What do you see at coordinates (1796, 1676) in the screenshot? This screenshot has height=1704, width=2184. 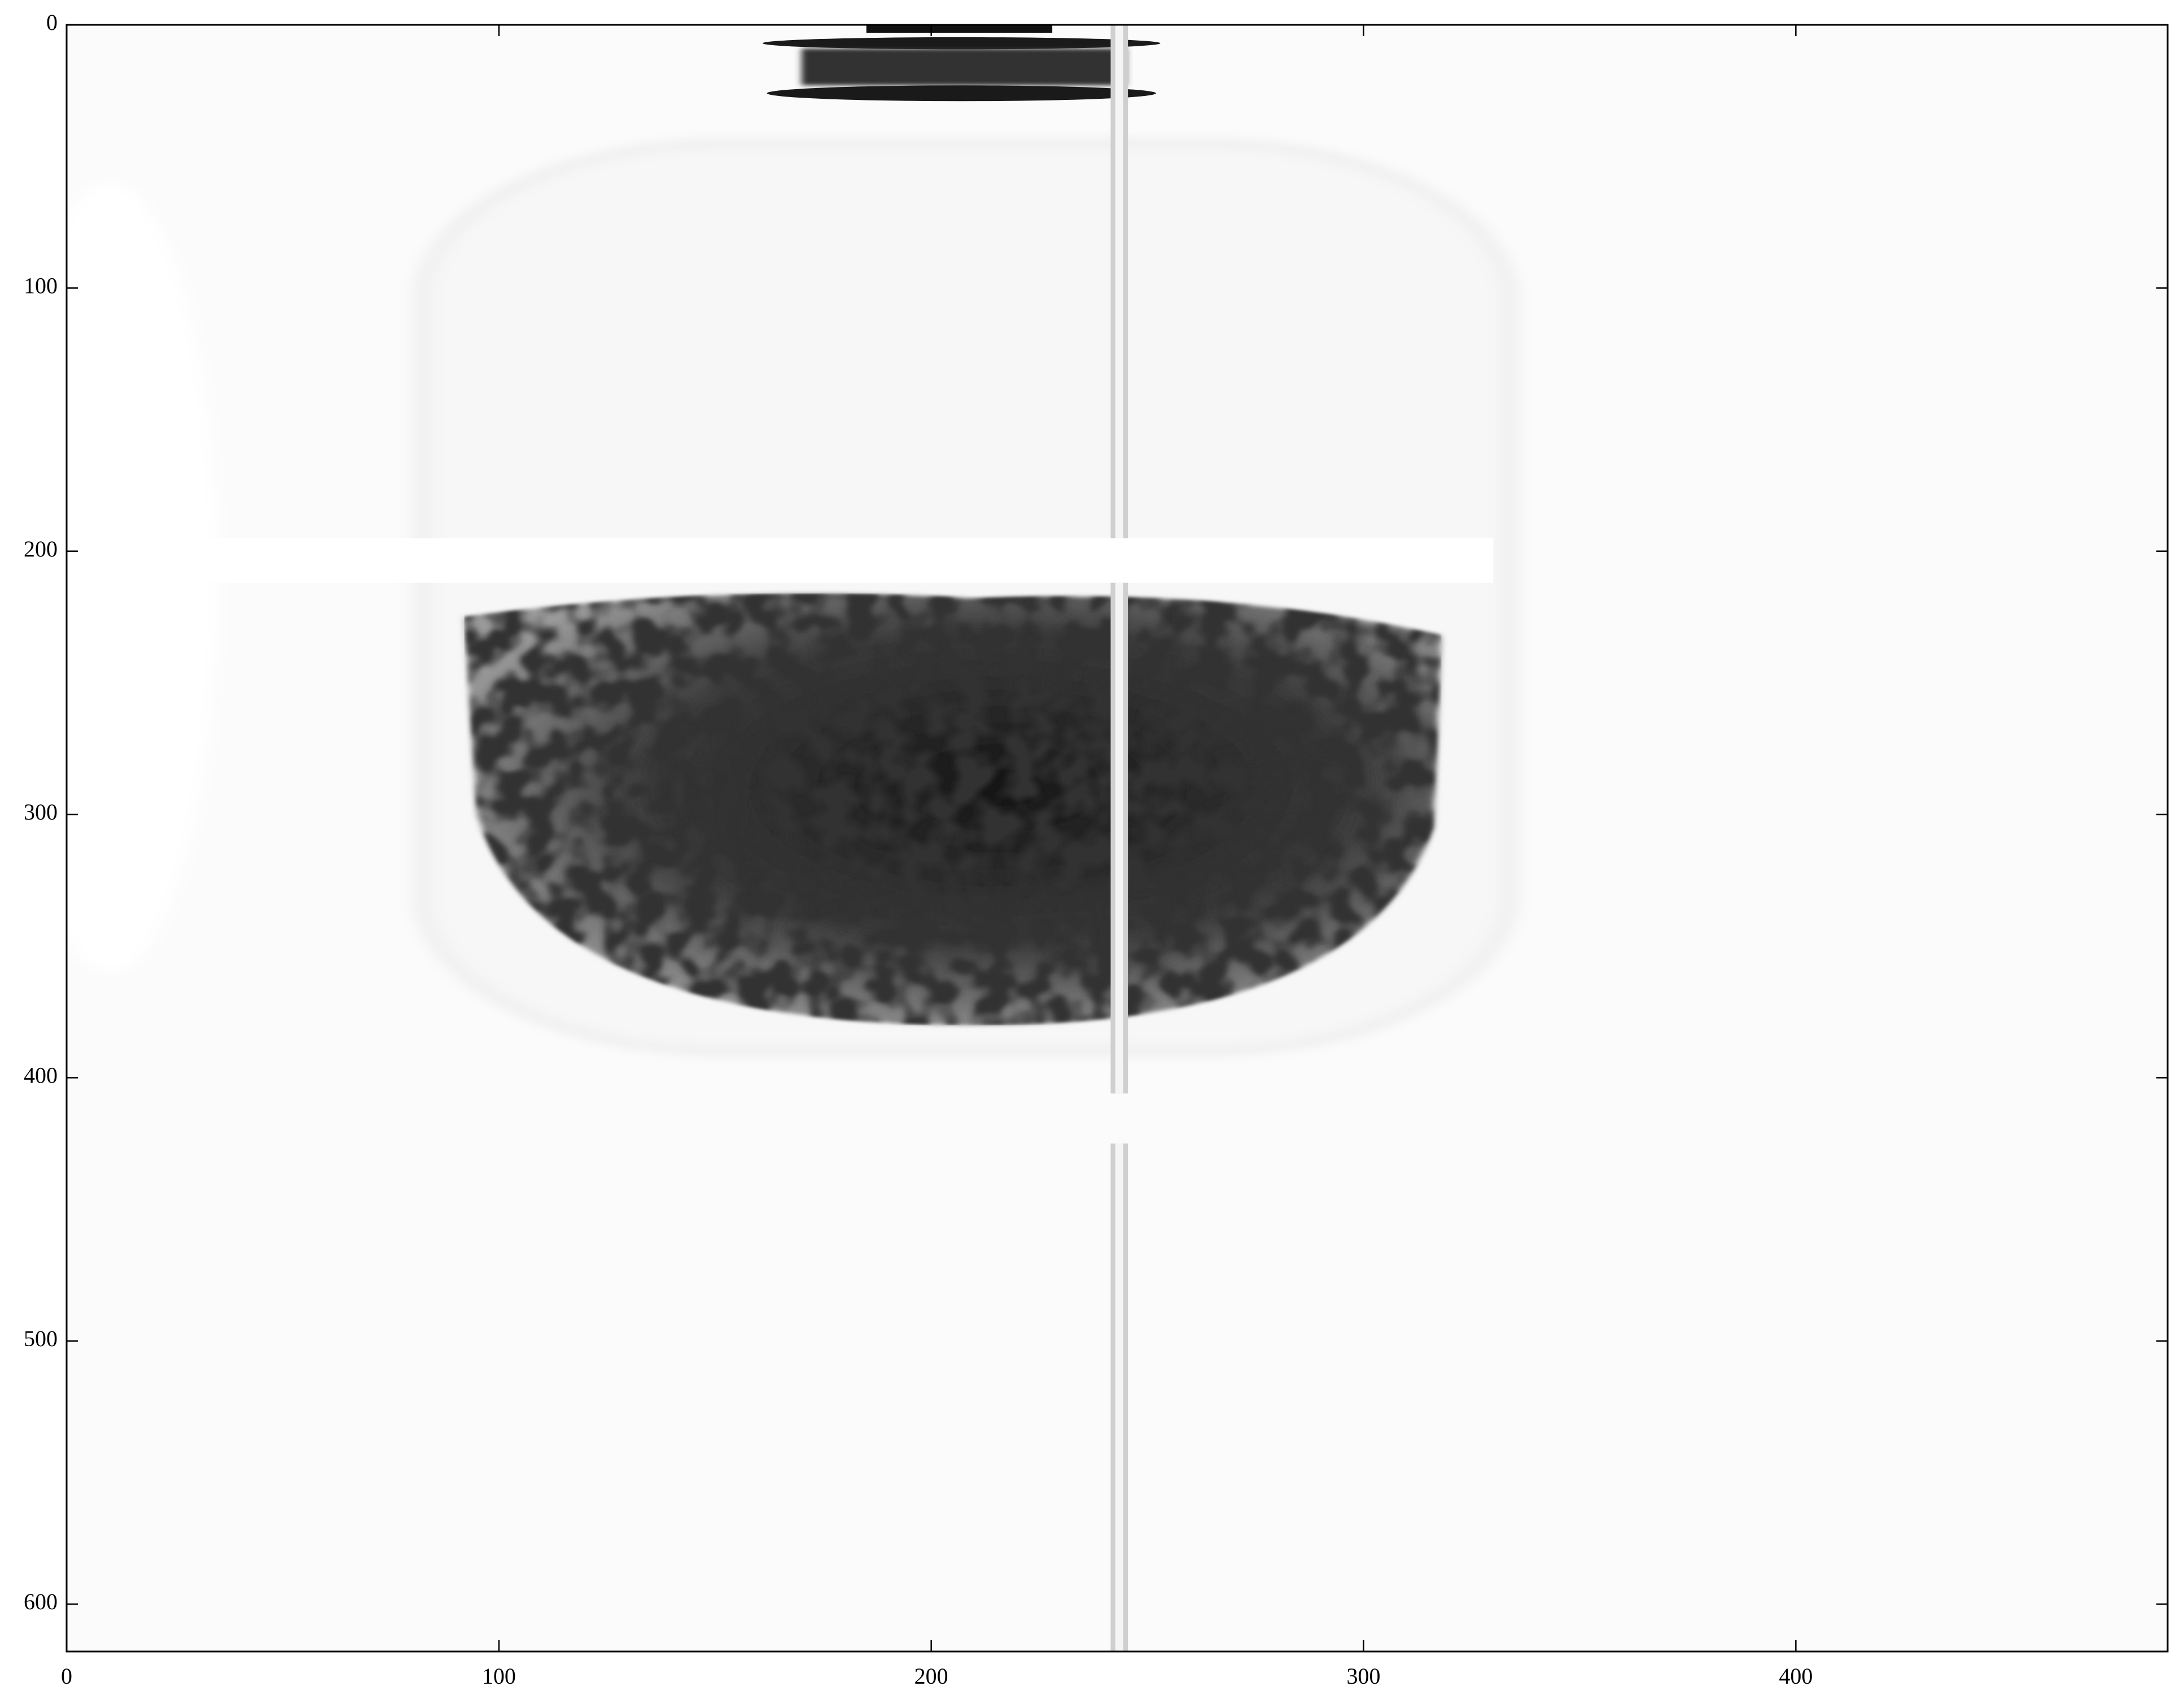 I see `x-tick-label: 400` at bounding box center [1796, 1676].